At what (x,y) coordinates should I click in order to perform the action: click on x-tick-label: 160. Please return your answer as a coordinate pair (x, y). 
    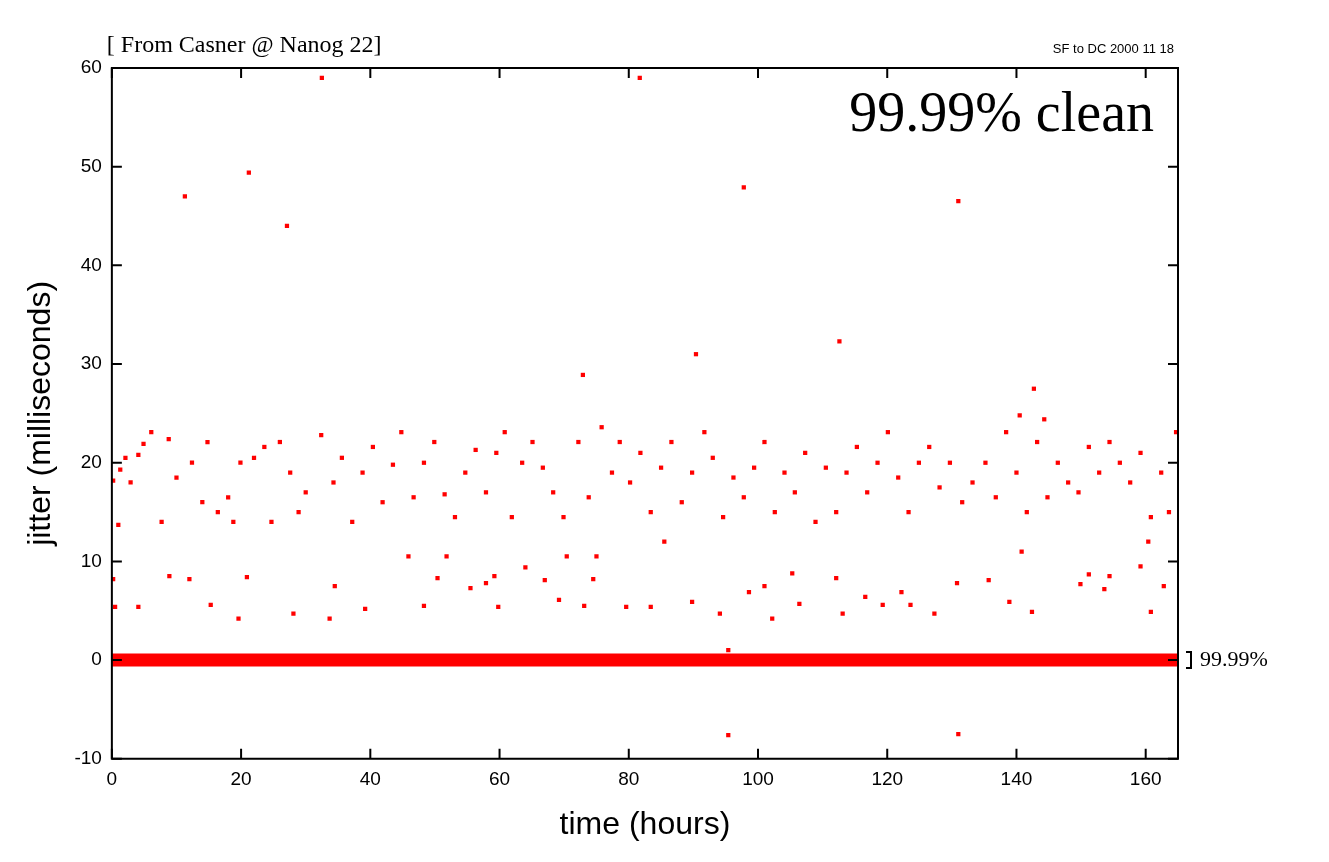
    Looking at the image, I should click on (1145, 779).